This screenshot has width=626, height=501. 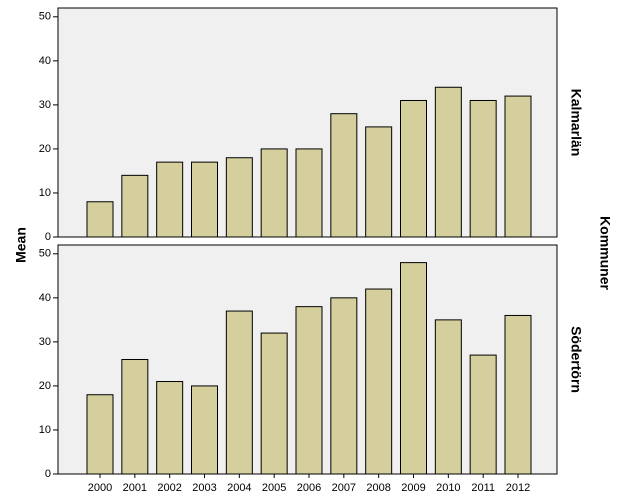 What do you see at coordinates (518, 488) in the screenshot?
I see `x-tick-label: 2012` at bounding box center [518, 488].